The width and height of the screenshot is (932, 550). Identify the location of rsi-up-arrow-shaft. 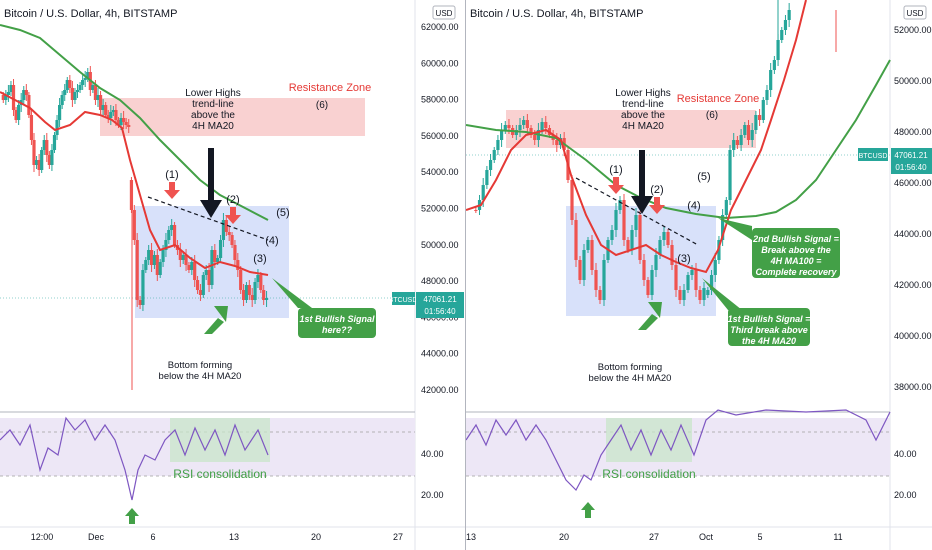
(132, 520).